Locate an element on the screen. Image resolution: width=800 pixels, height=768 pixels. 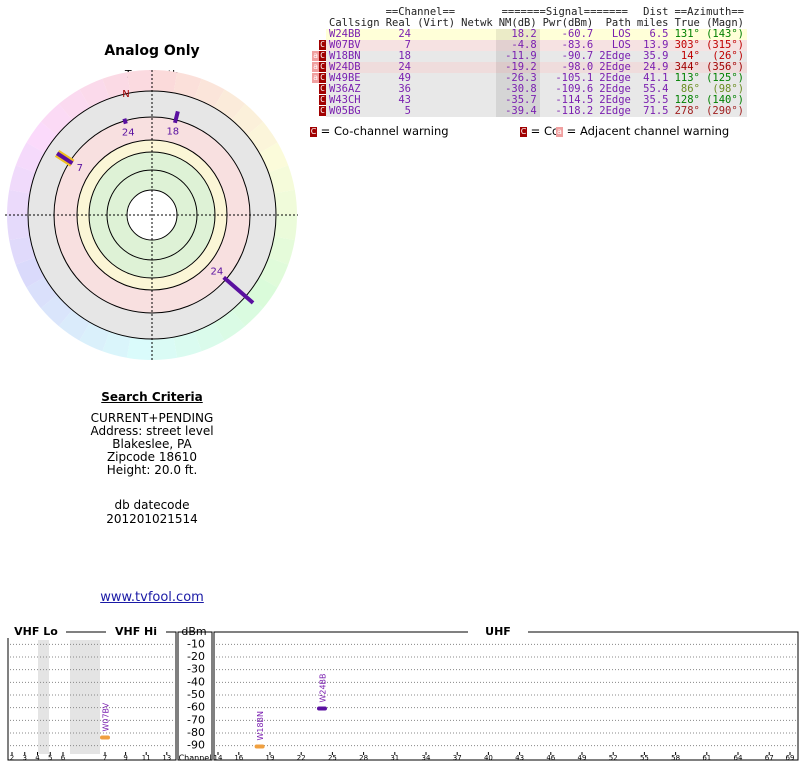
cell-dist: 35.9 is located at coordinates (656, 56).